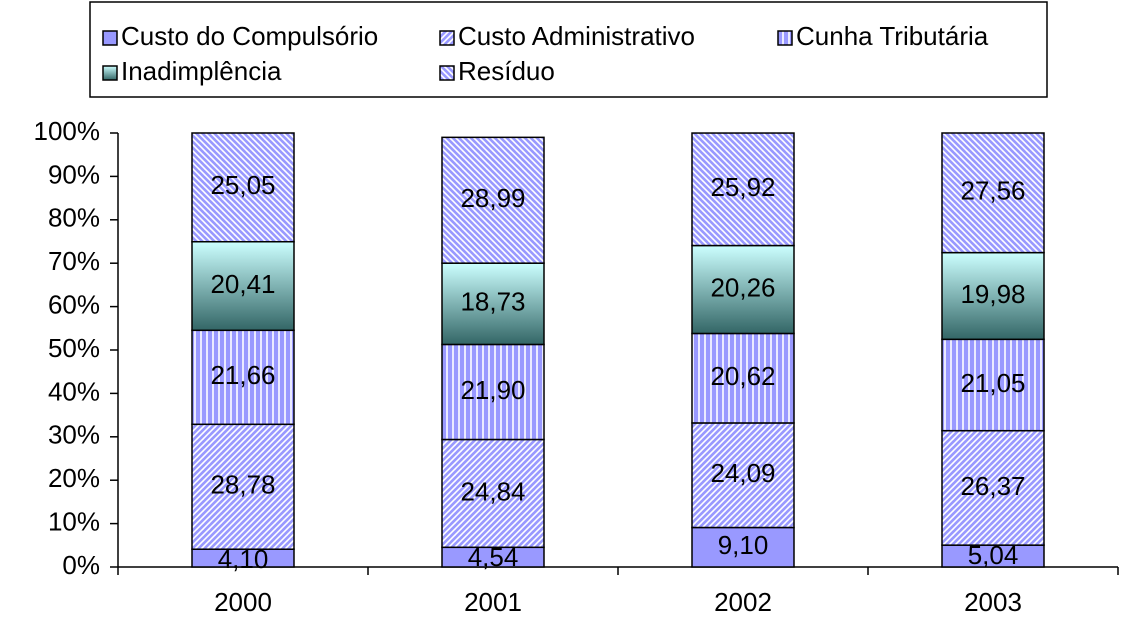 This screenshot has height=632, width=1128. I want to click on legend-label: Custo Administrativo, so click(576, 36).